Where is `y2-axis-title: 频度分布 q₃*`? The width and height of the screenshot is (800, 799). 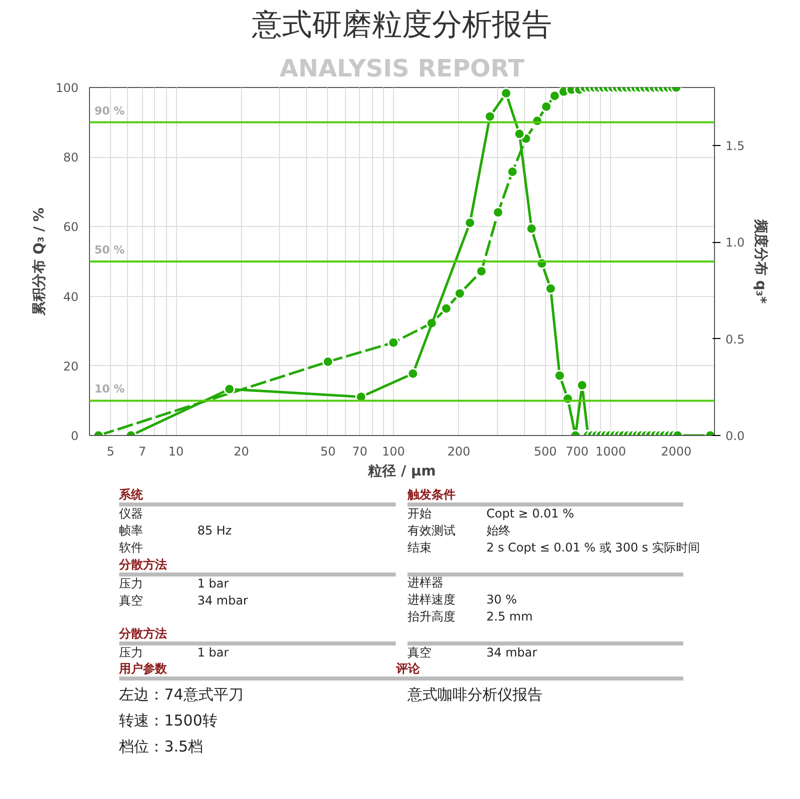
y2-axis-title: 频度分布 q₃* is located at coordinates (761, 261).